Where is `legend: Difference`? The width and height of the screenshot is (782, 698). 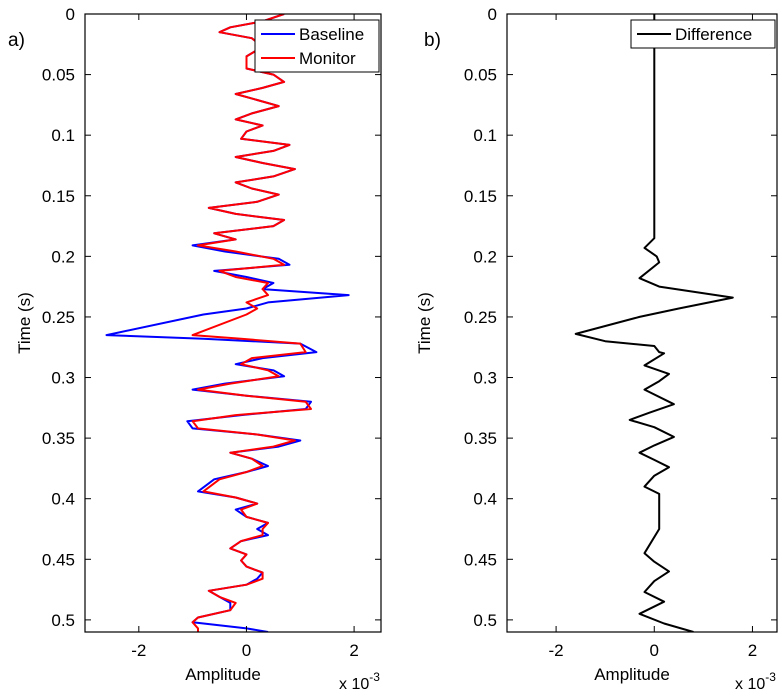
legend: Difference is located at coordinates (703, 34).